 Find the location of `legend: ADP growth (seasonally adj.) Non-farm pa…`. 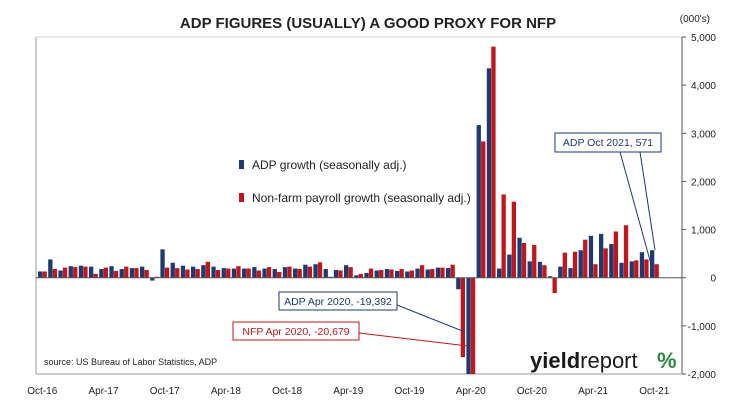

legend: ADP growth (seasonally adj.) Non-farm pa… is located at coordinates (355, 181).